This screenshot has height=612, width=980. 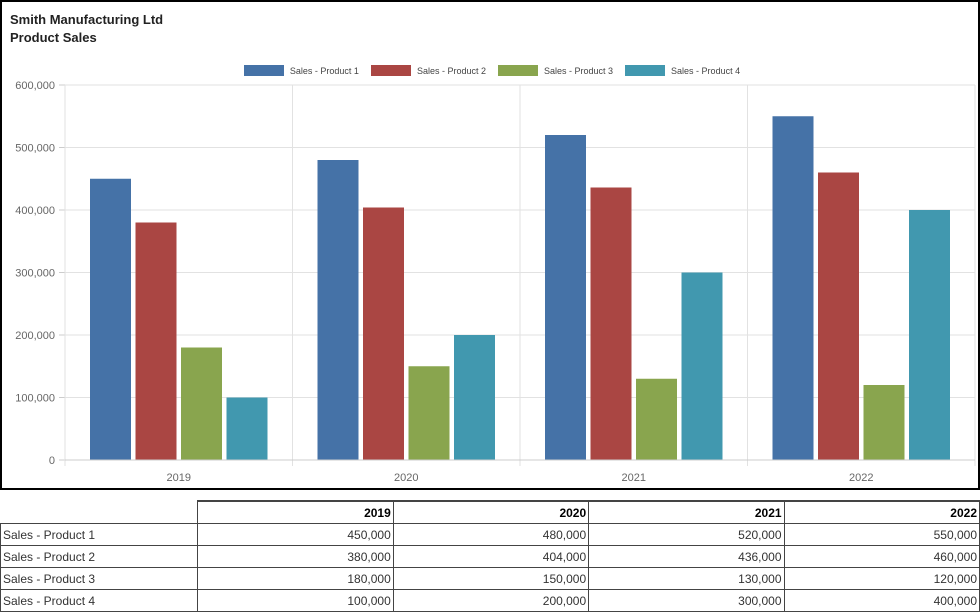 What do you see at coordinates (99, 512) in the screenshot?
I see `header-blank` at bounding box center [99, 512].